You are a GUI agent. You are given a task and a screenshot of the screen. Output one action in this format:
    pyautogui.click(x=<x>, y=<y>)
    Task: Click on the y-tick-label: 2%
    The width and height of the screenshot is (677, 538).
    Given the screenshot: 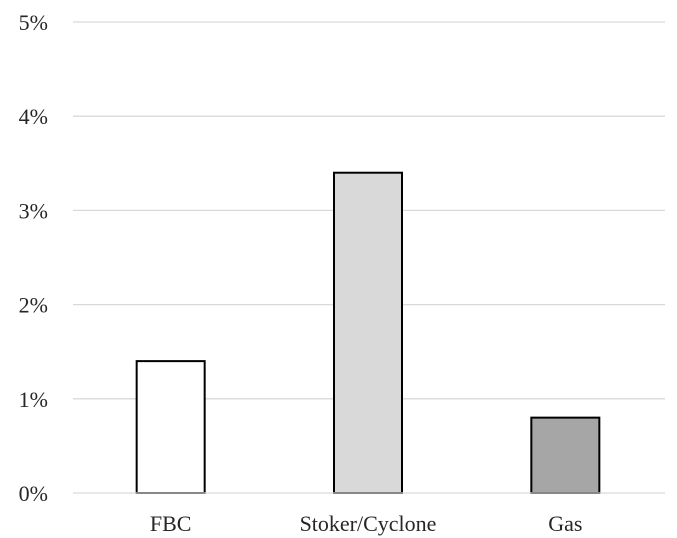 What is the action you would take?
    pyautogui.click(x=33, y=305)
    